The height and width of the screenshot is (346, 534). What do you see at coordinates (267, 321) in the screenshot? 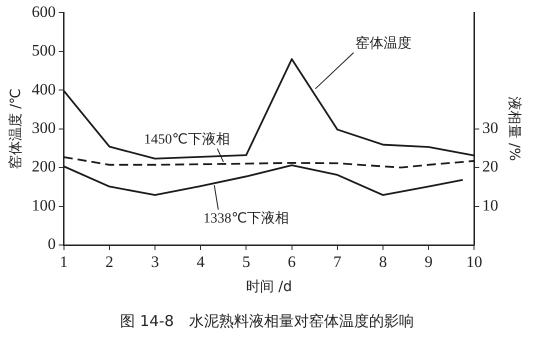
I see `text: 图 14-8 水泥熟料液相量对窑体温度的影响` at bounding box center [267, 321].